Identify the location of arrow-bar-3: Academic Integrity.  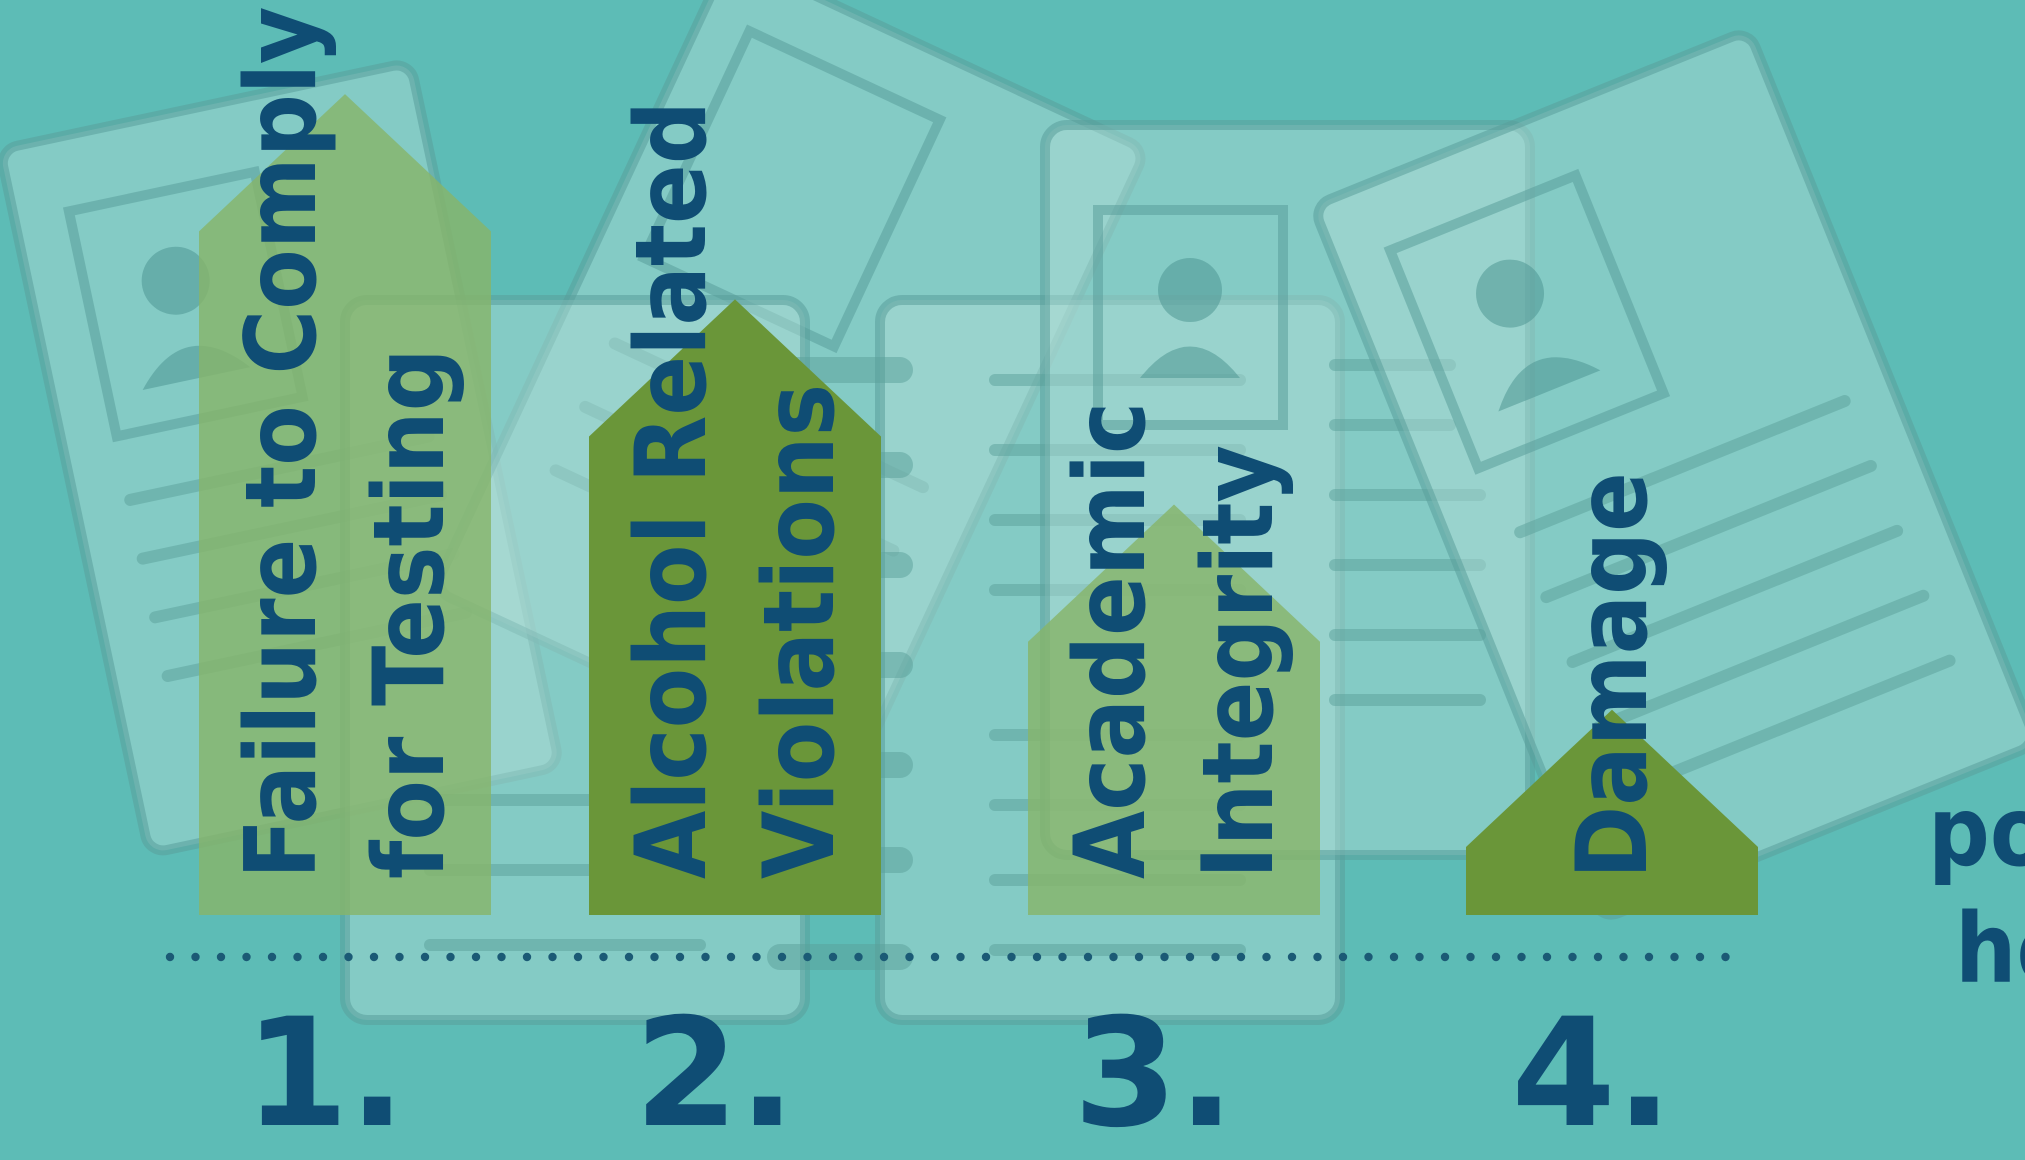
(1174, 658).